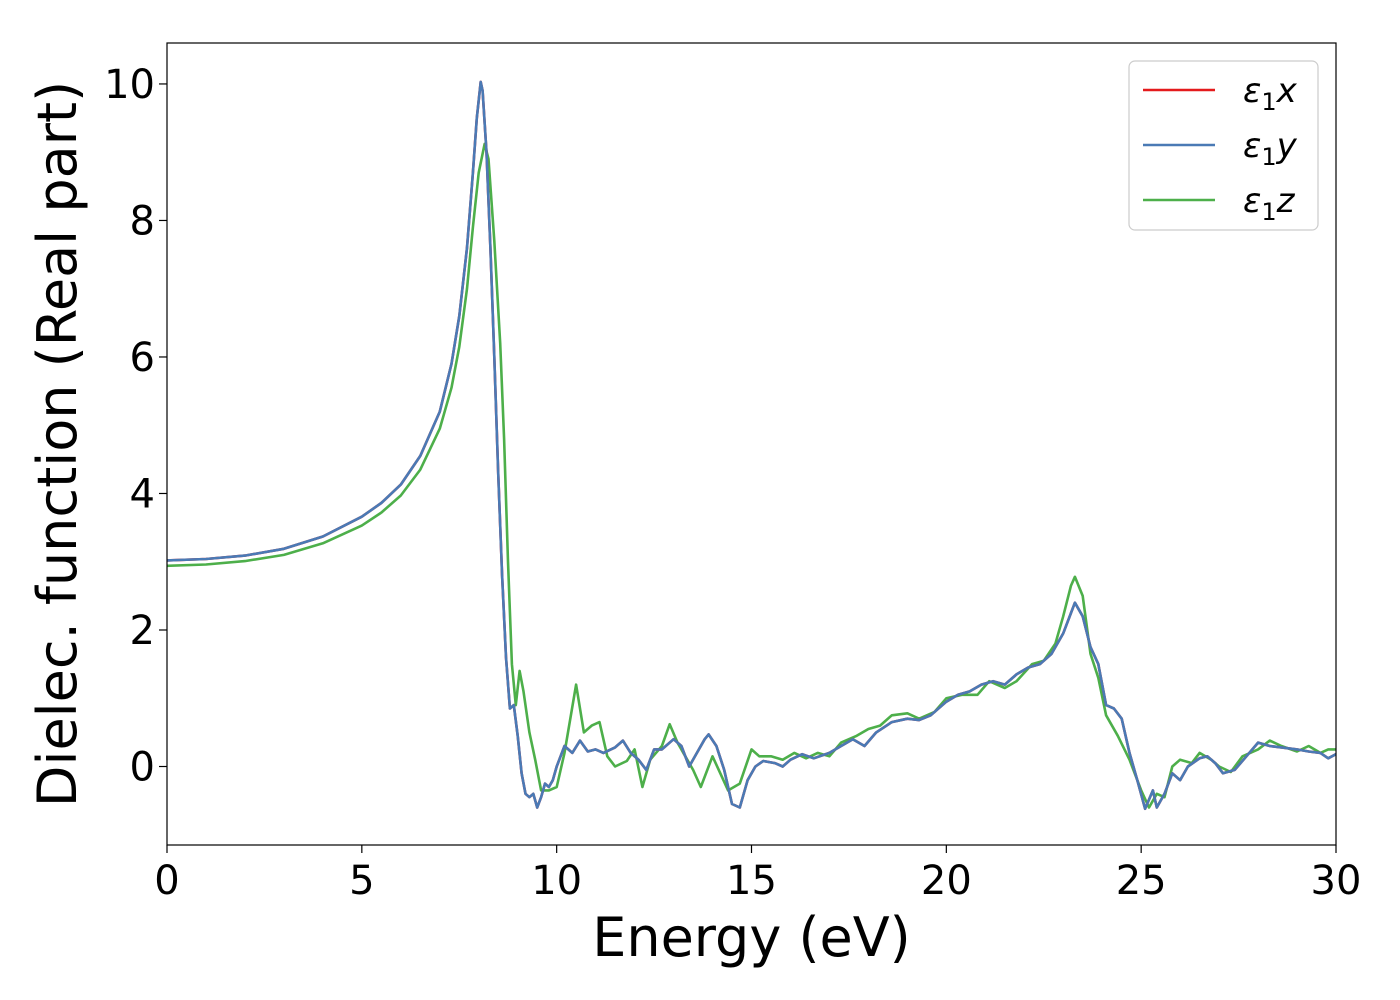  I want to click on legend-variable: x, so click(1287, 91).